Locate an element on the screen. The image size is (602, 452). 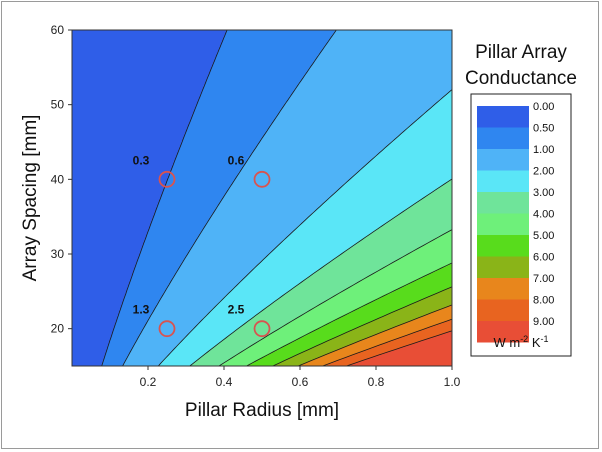
unit-prefix: W m is located at coordinates (506, 342).